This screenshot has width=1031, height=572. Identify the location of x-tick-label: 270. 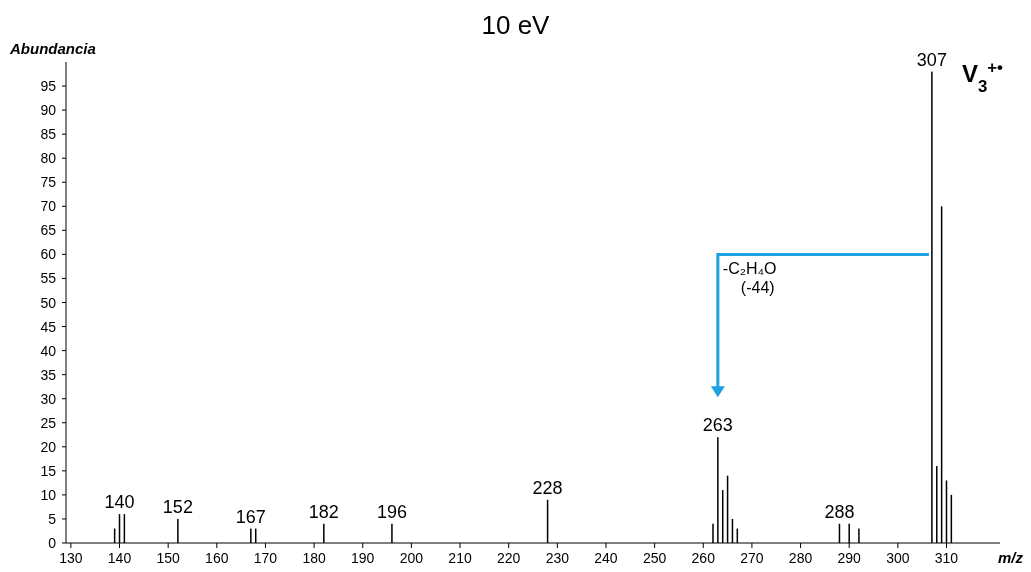
(752, 558).